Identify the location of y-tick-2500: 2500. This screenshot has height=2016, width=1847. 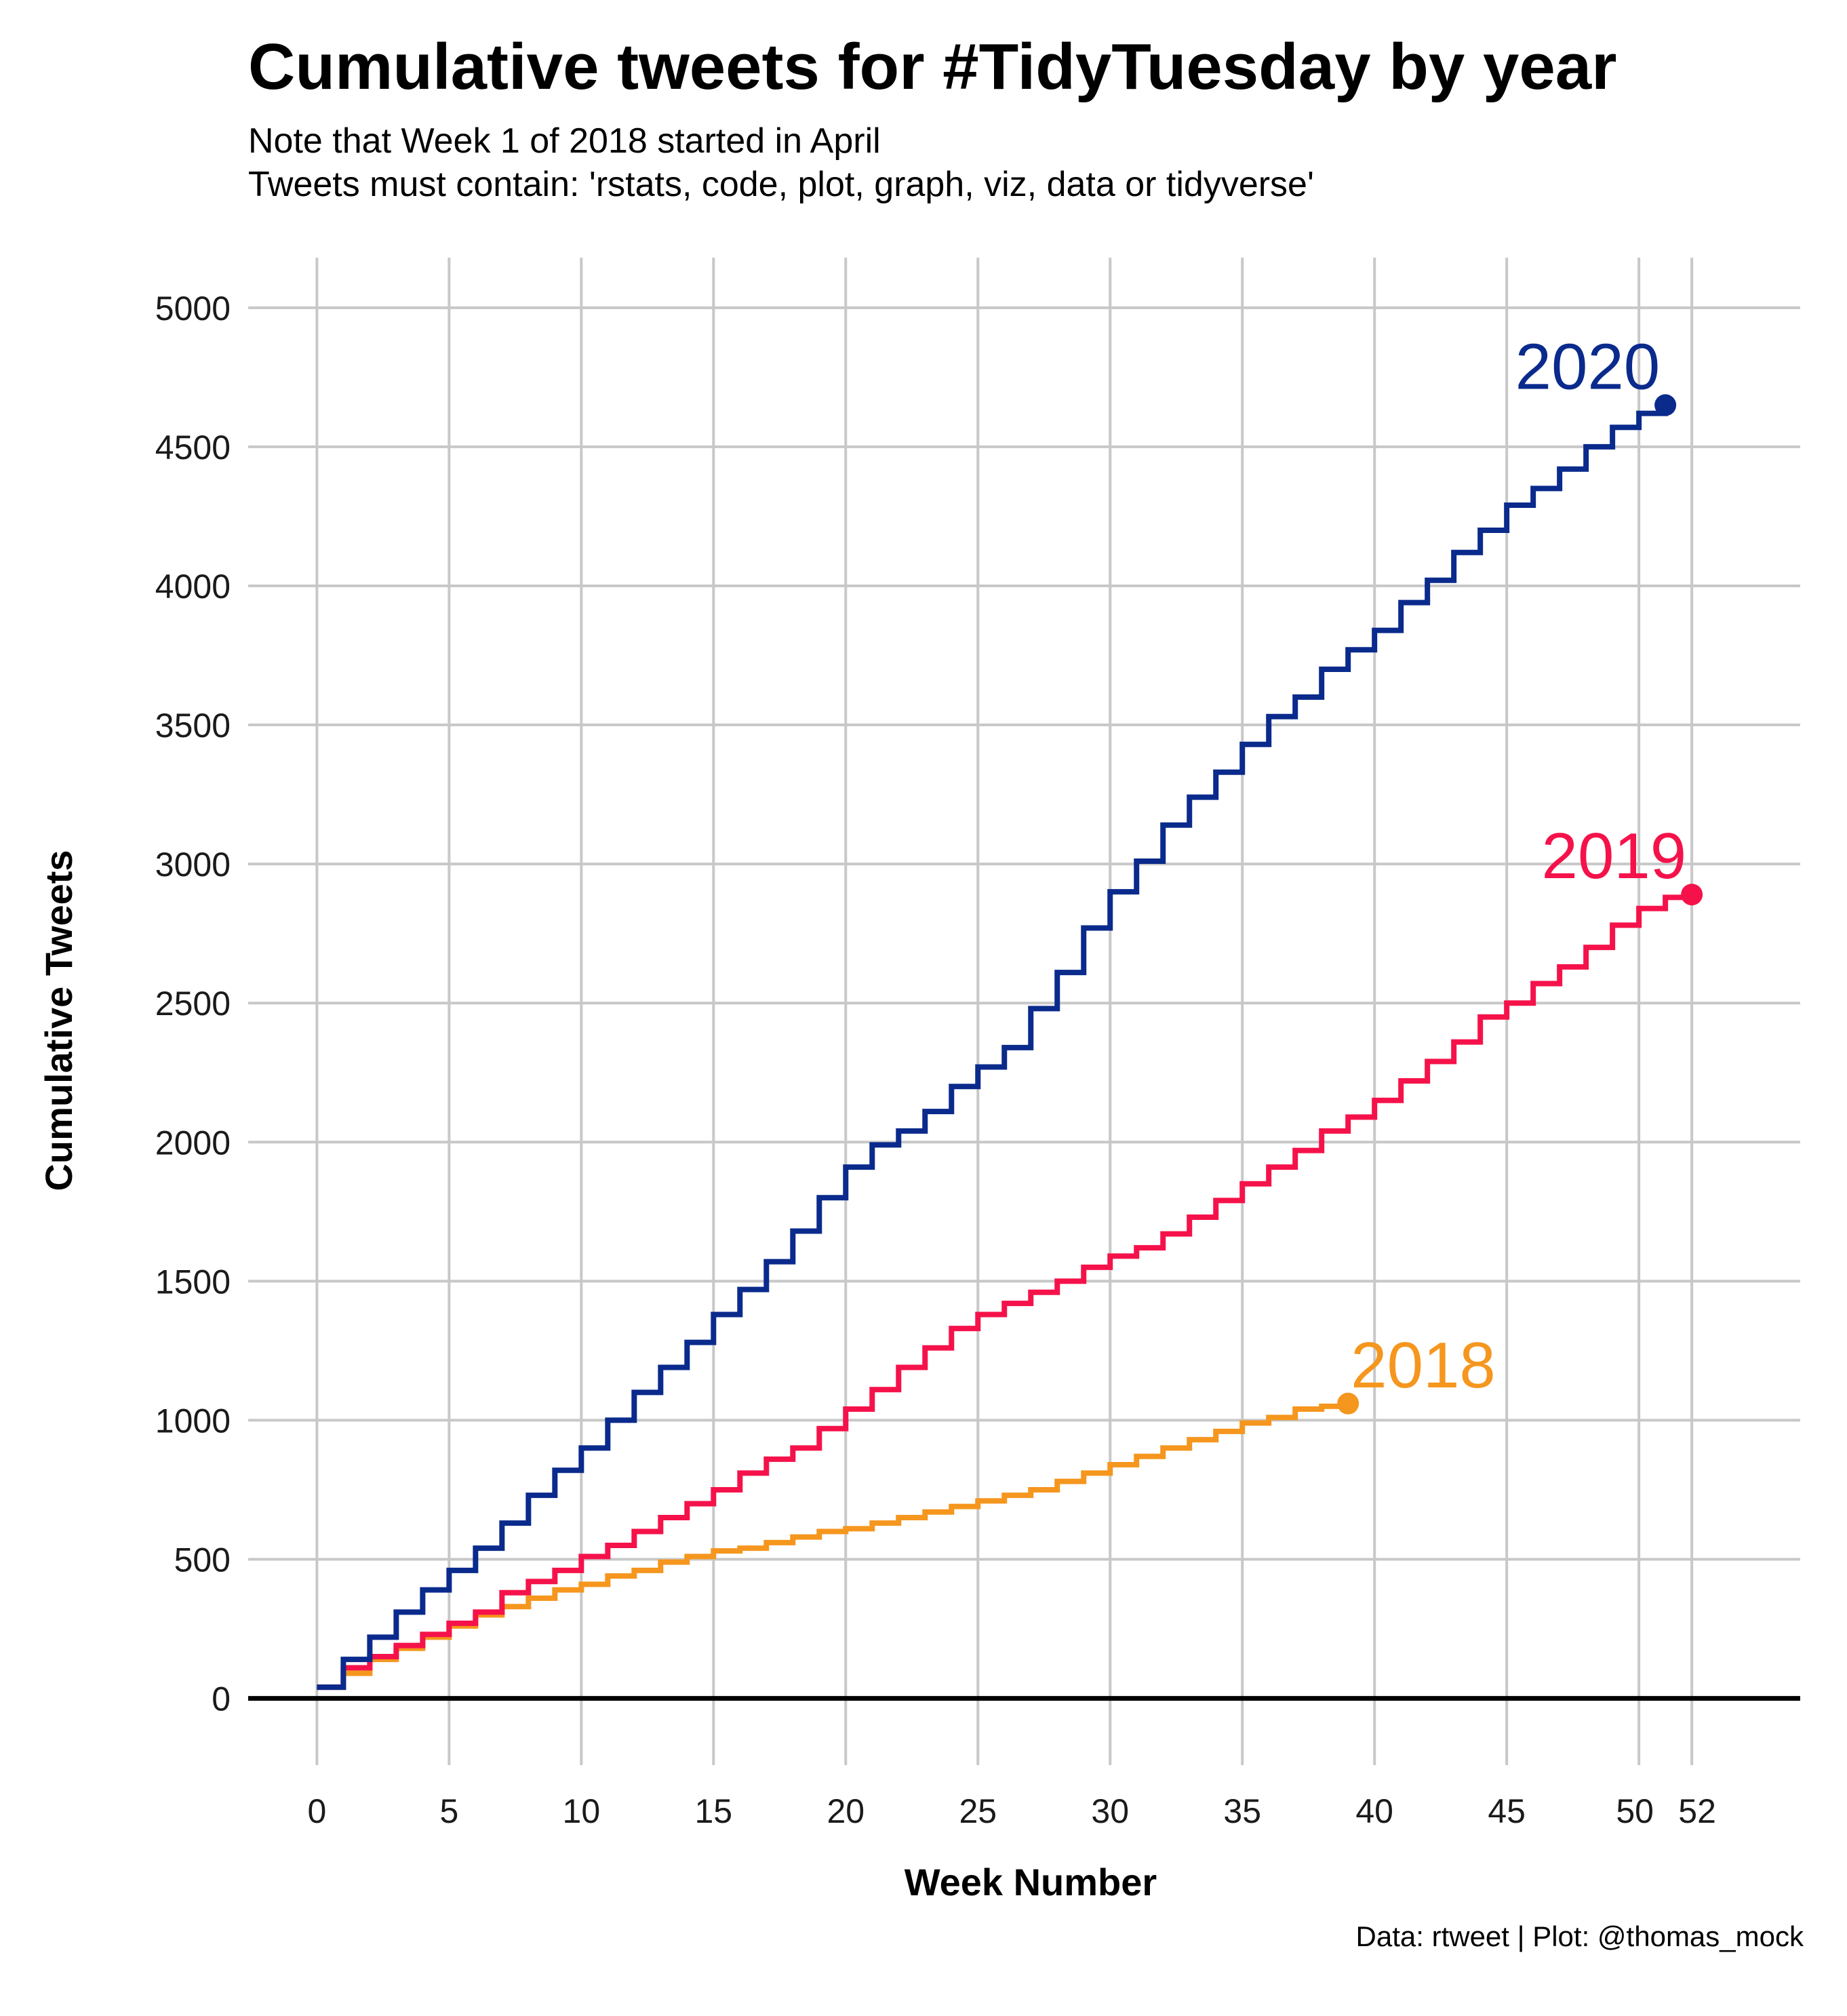
(193, 1004).